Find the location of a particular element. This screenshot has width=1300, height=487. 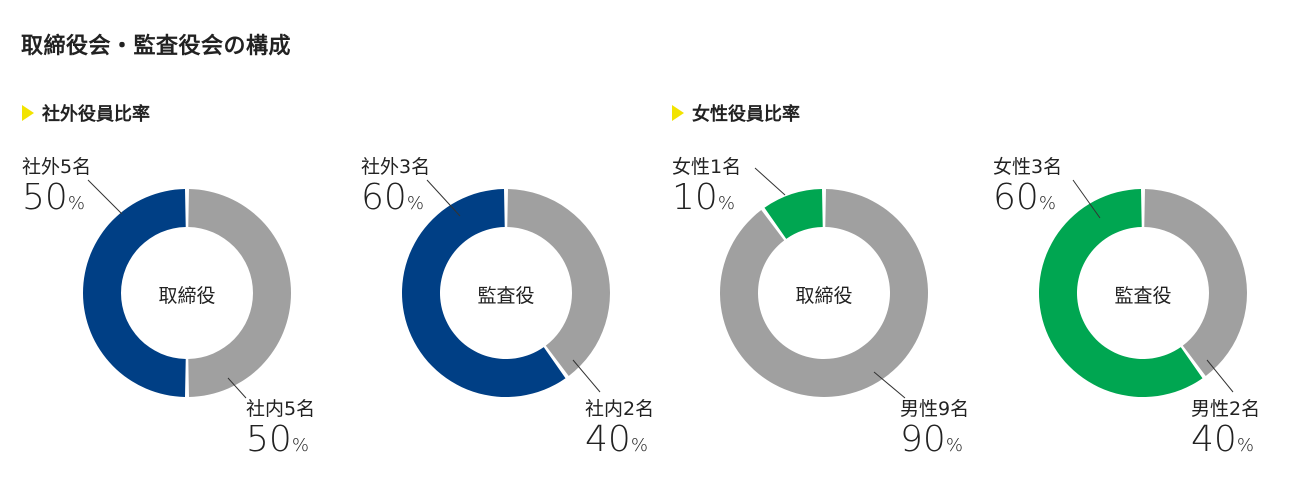

slice-percent: 10% is located at coordinates (703, 197).